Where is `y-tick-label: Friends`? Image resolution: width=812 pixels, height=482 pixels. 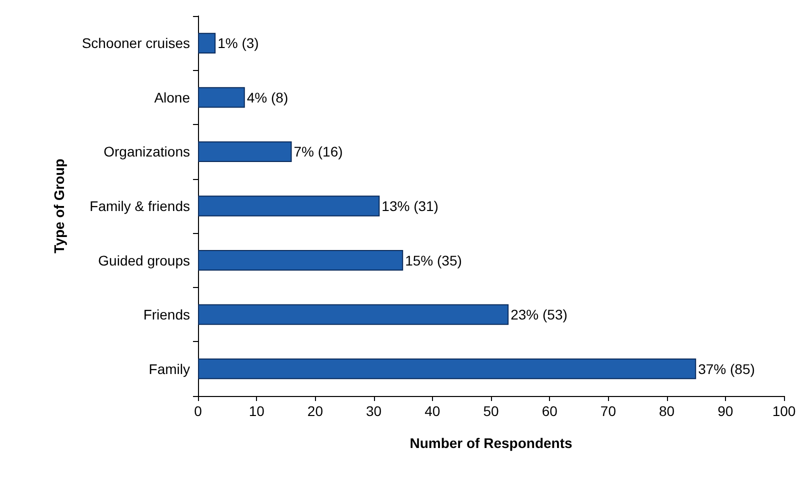 y-tick-label: Friends is located at coordinates (166, 314).